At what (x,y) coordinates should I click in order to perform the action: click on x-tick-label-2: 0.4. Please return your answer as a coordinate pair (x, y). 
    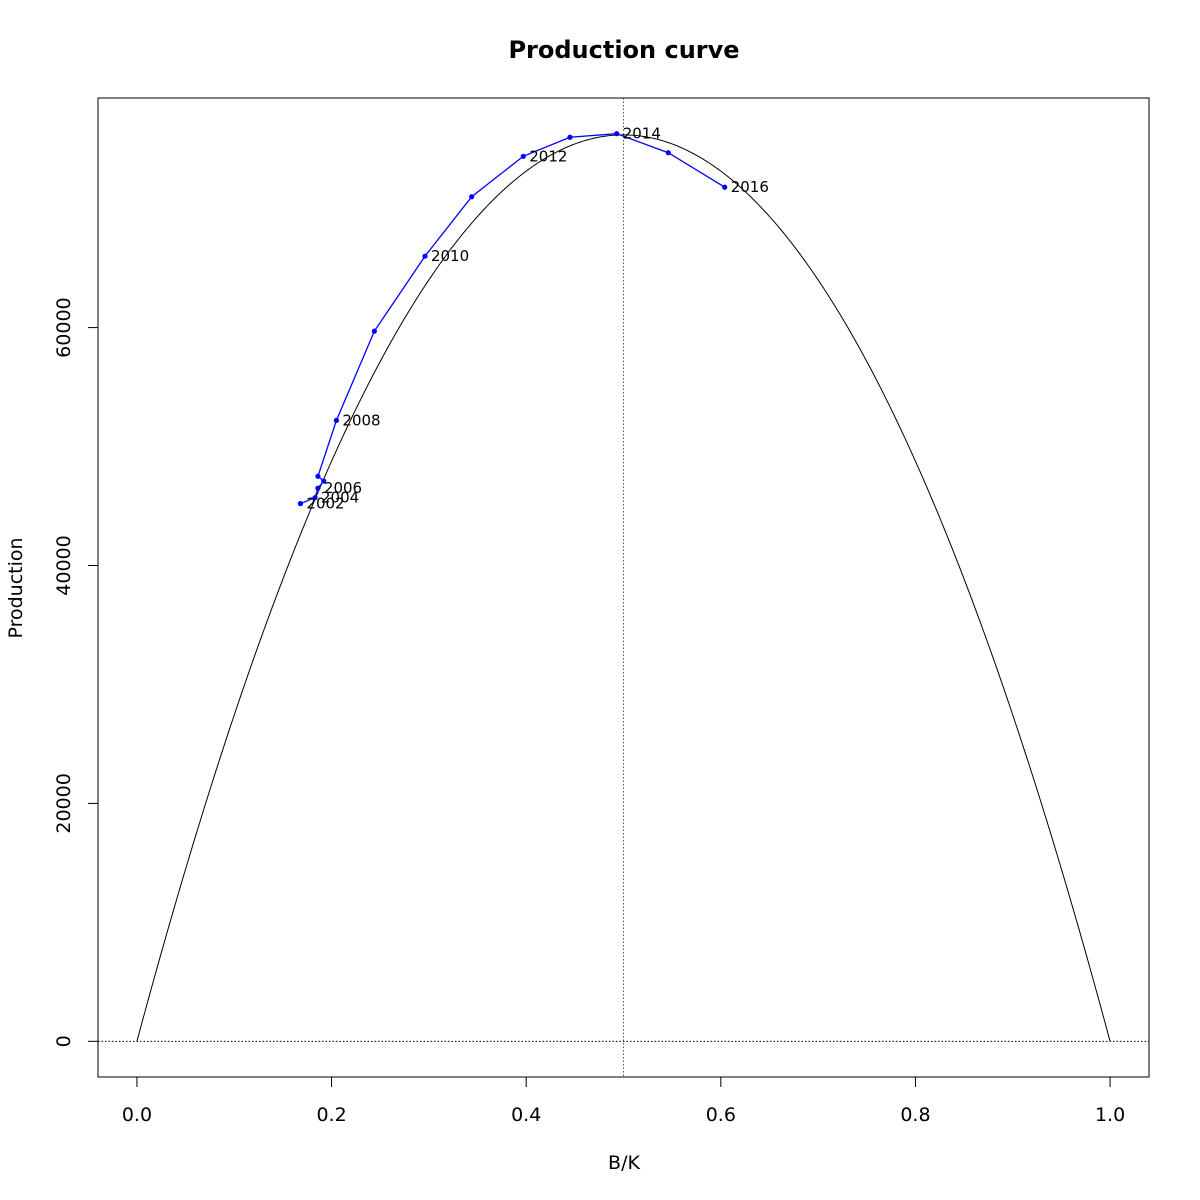
    Looking at the image, I should click on (526, 1115).